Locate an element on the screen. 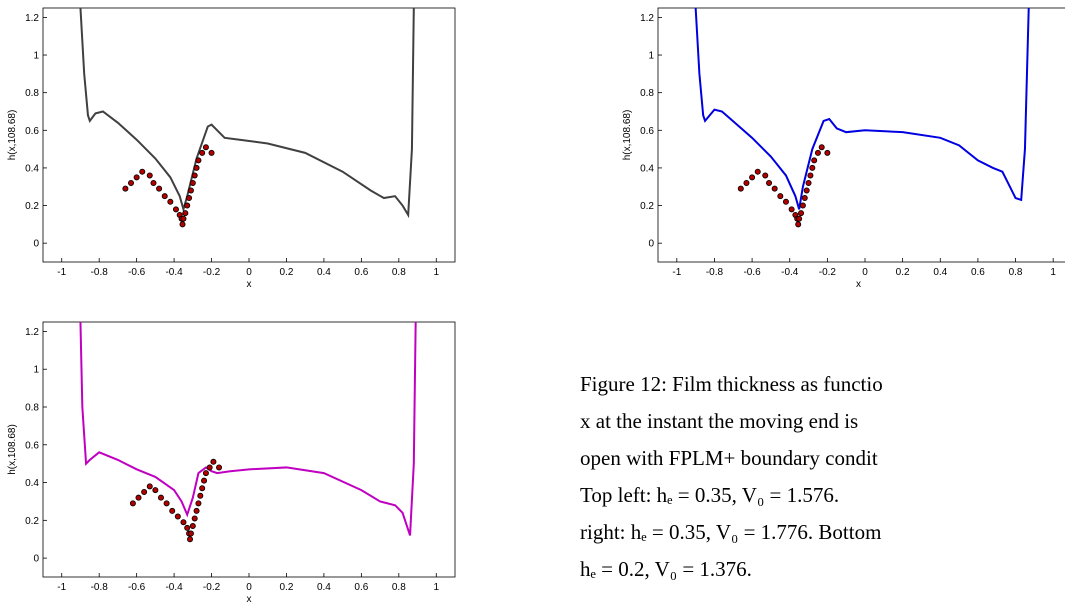  caption-line: Figure 12: Film thickness as functio is located at coordinates (731, 384).